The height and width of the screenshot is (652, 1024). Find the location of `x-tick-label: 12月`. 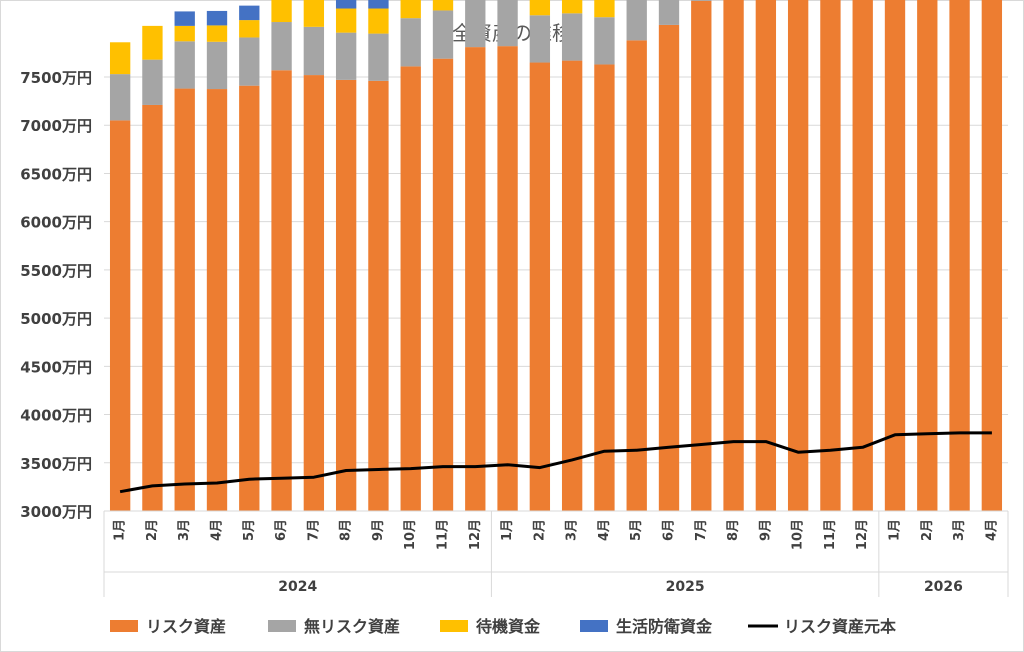

x-tick-label: 12月 is located at coordinates (862, 534).